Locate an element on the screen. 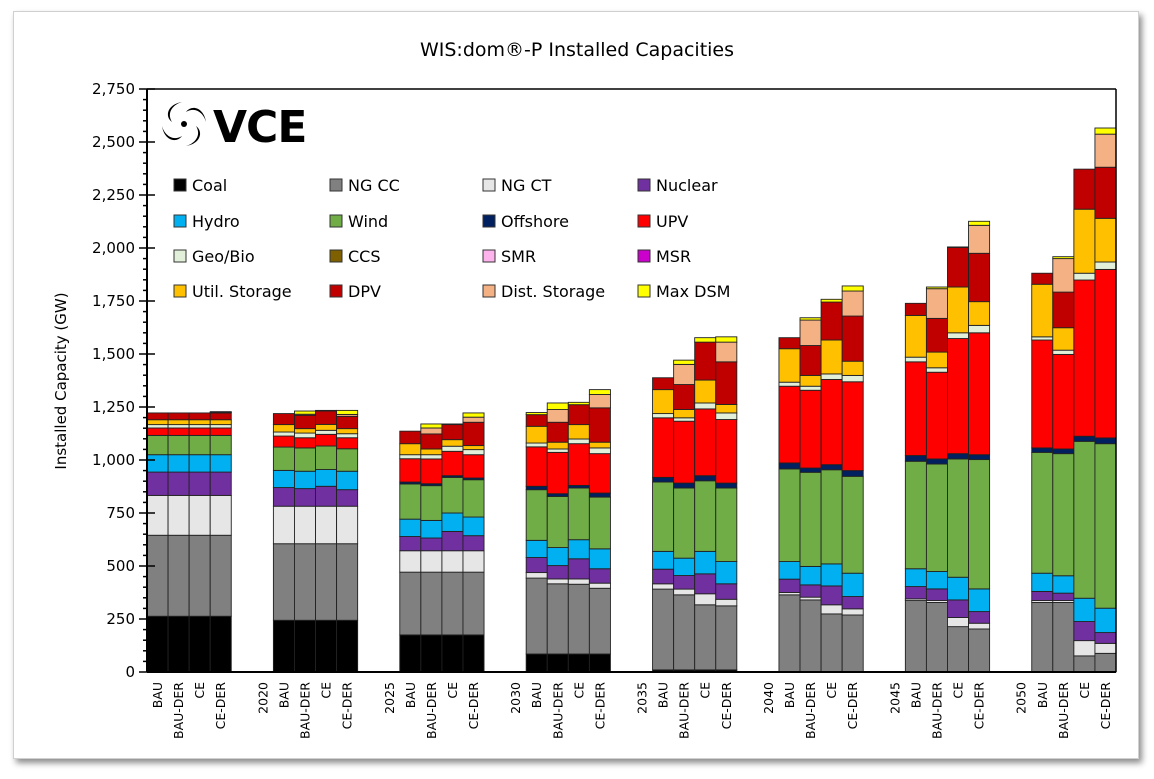 This screenshot has height=779, width=1154. x-tick-label: 2050 is located at coordinates (1021, 698).